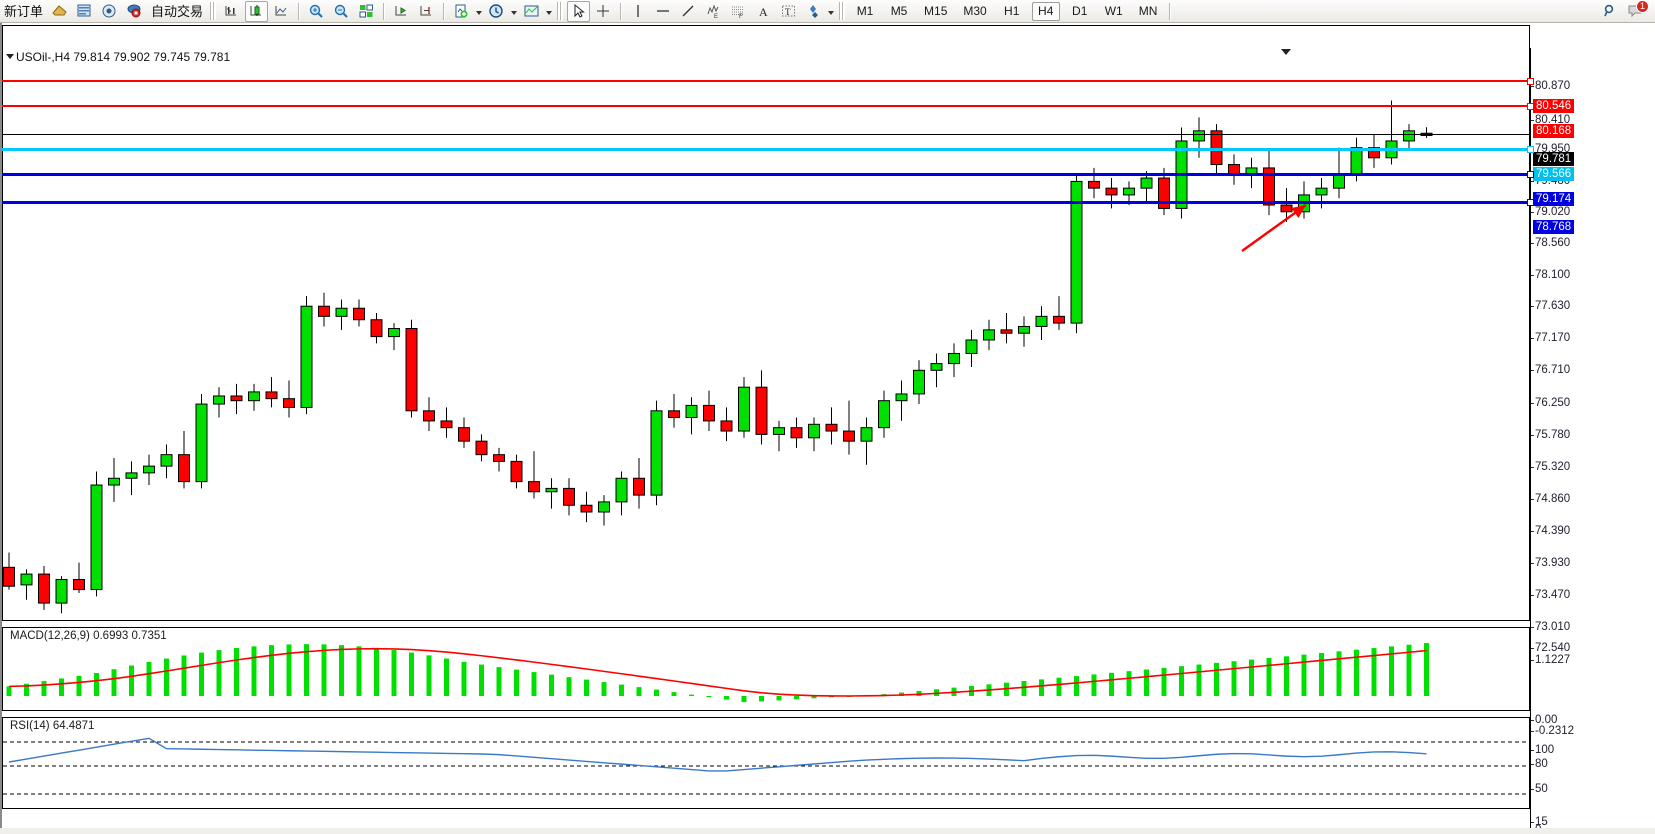 The image size is (1655, 834). What do you see at coordinates (1550, 595) in the screenshot?
I see `price-tick: 73.470` at bounding box center [1550, 595].